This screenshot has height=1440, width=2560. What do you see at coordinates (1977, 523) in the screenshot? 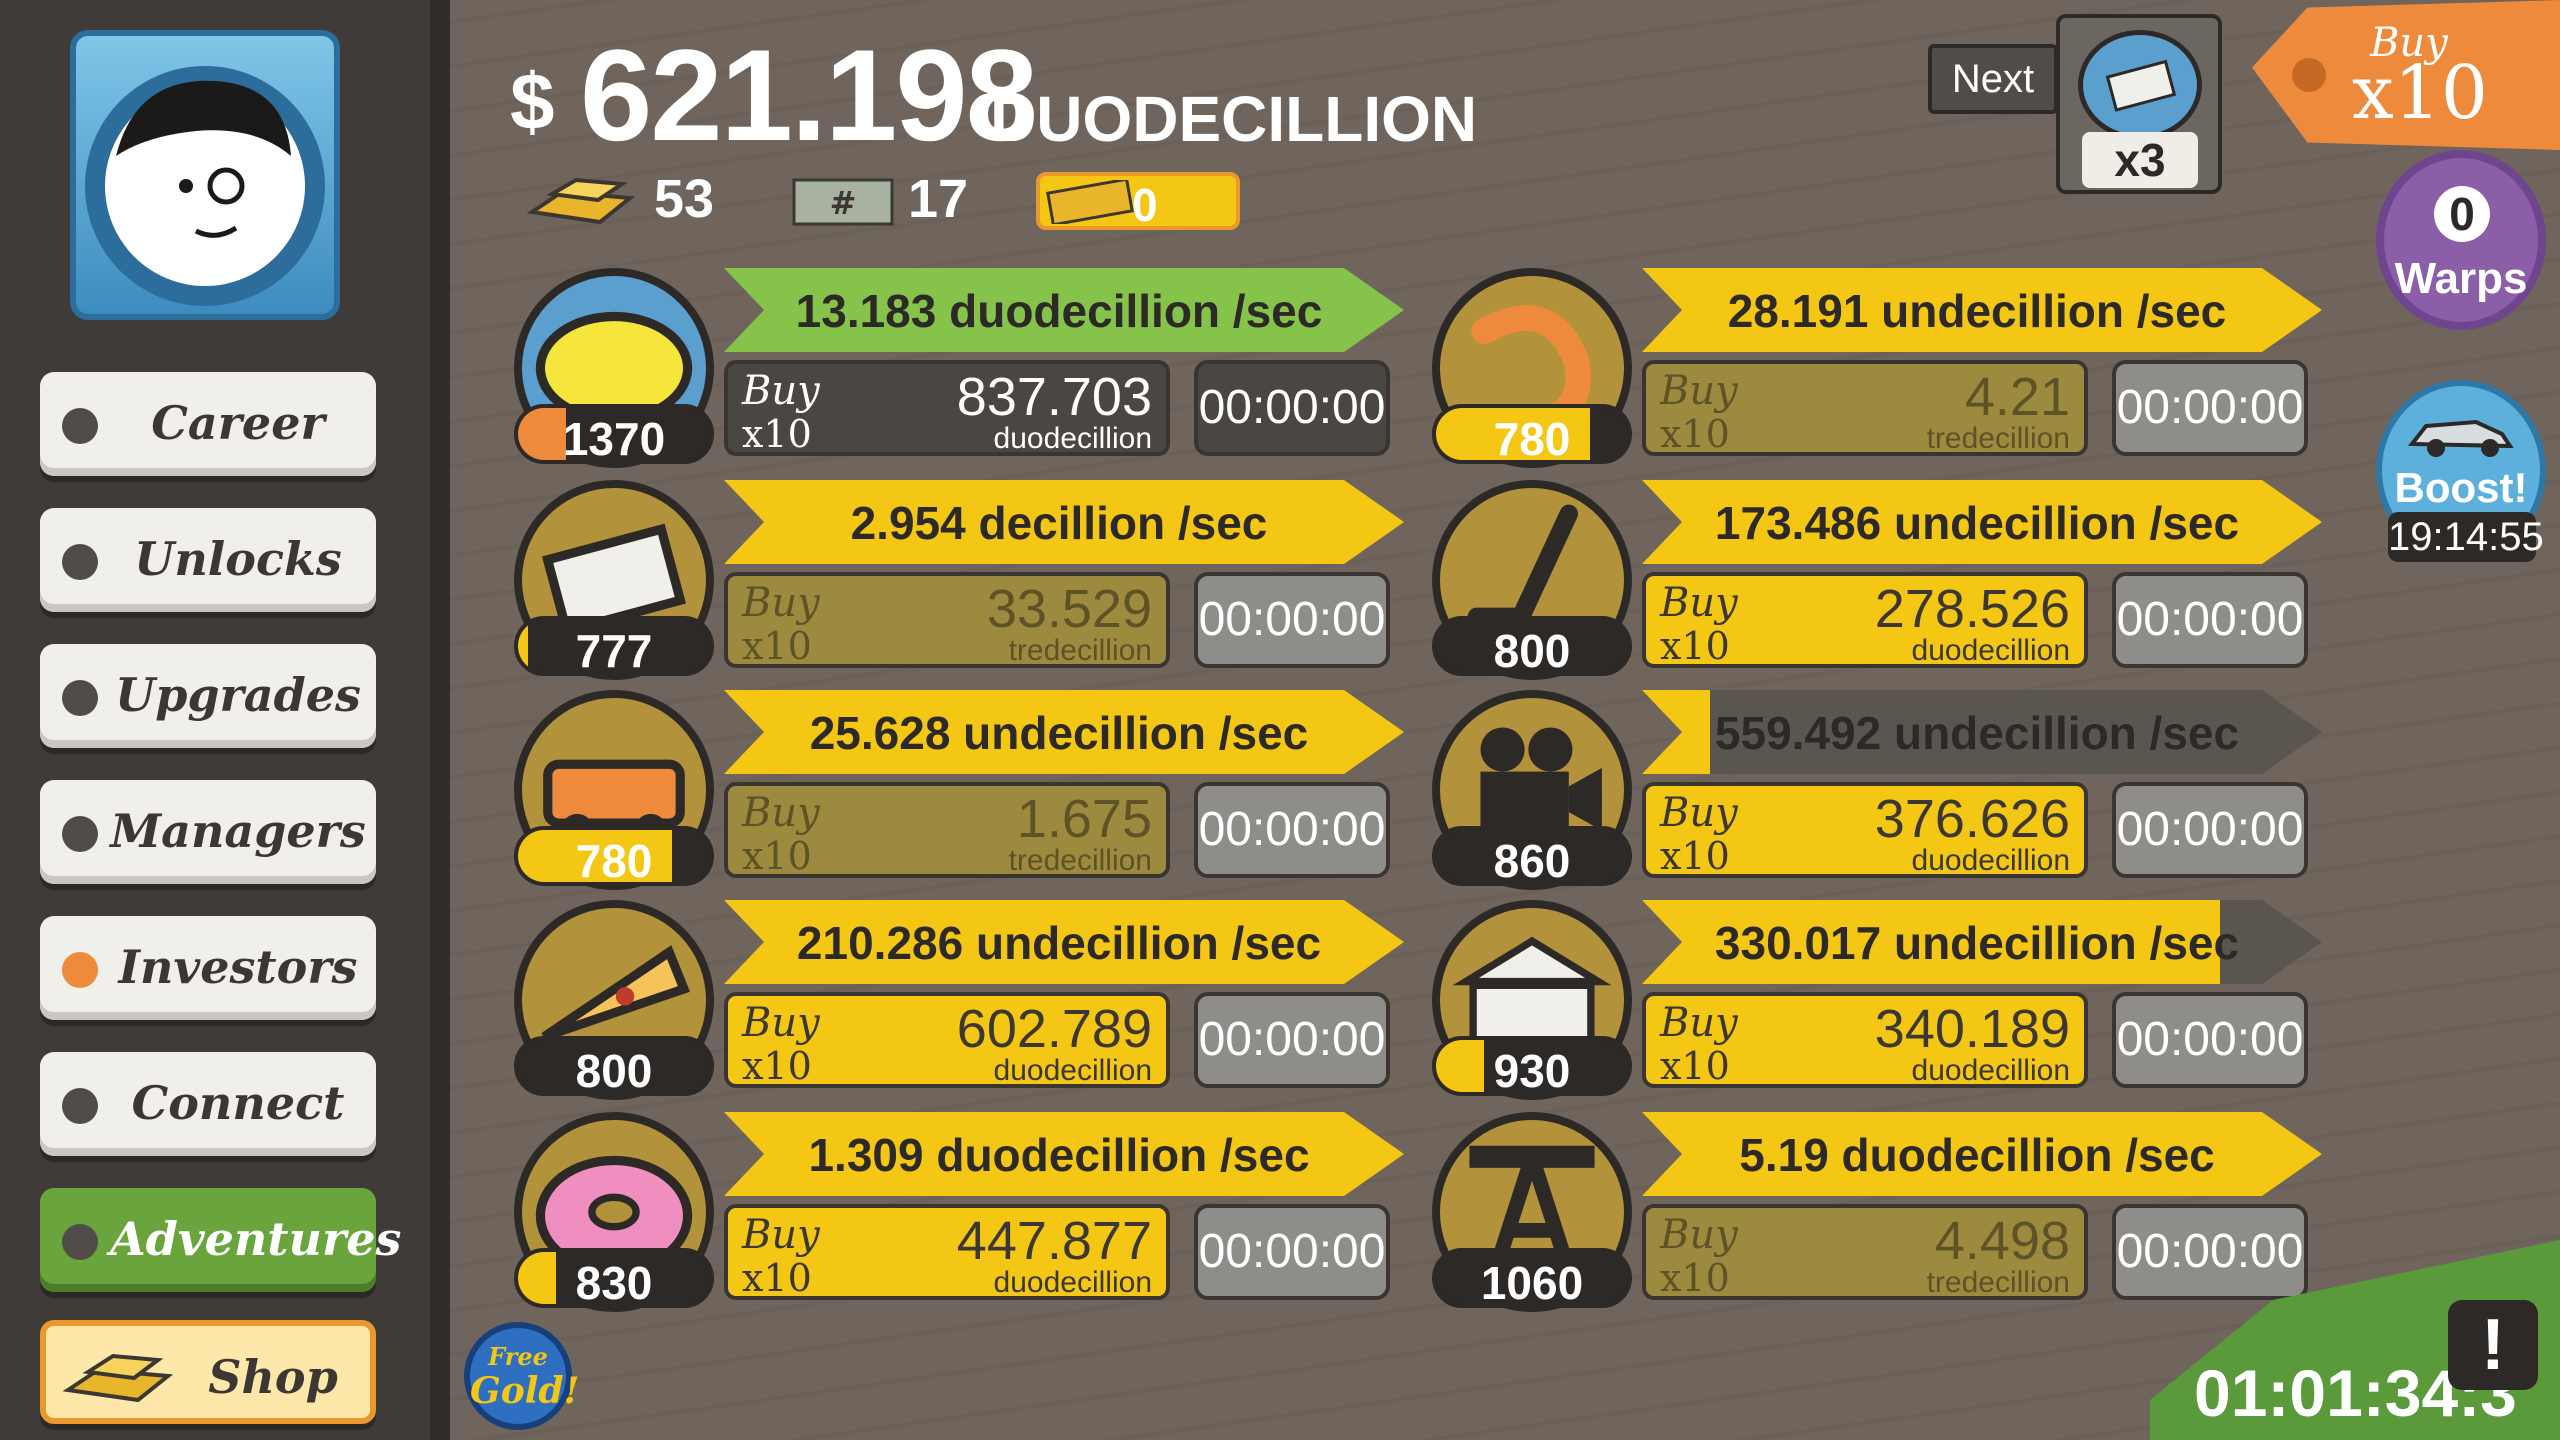
I see `income-rate-text: 173.486 undecillion /sec` at bounding box center [1977, 523].